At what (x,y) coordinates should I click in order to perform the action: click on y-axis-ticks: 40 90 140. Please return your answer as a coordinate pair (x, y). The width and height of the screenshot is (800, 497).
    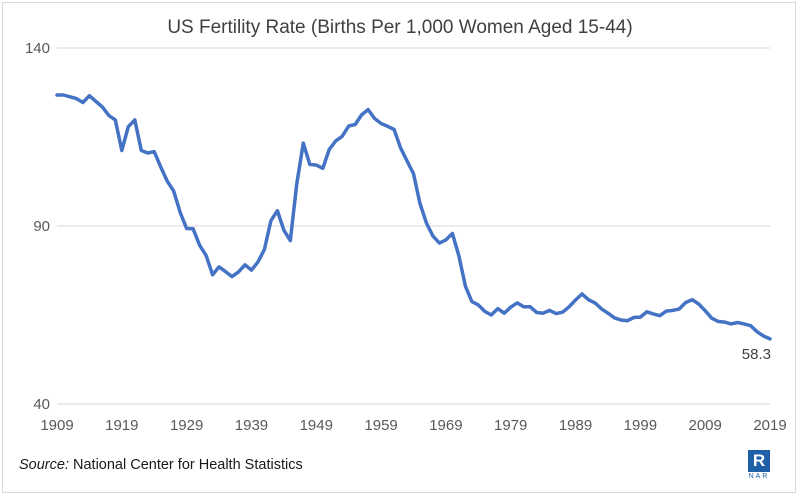
    Looking at the image, I should click on (37, 226).